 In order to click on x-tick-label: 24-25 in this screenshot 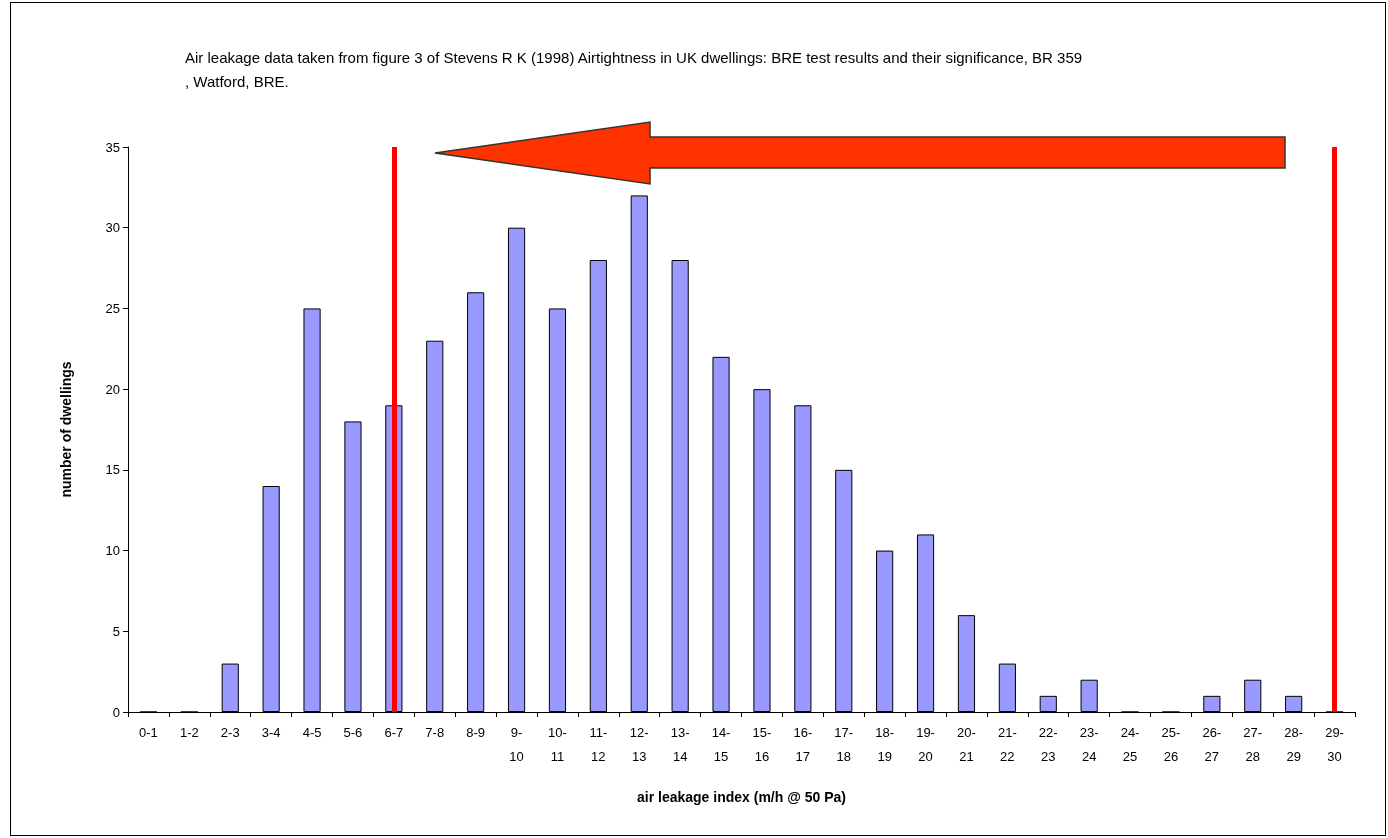, I will do `click(1130, 744)`.